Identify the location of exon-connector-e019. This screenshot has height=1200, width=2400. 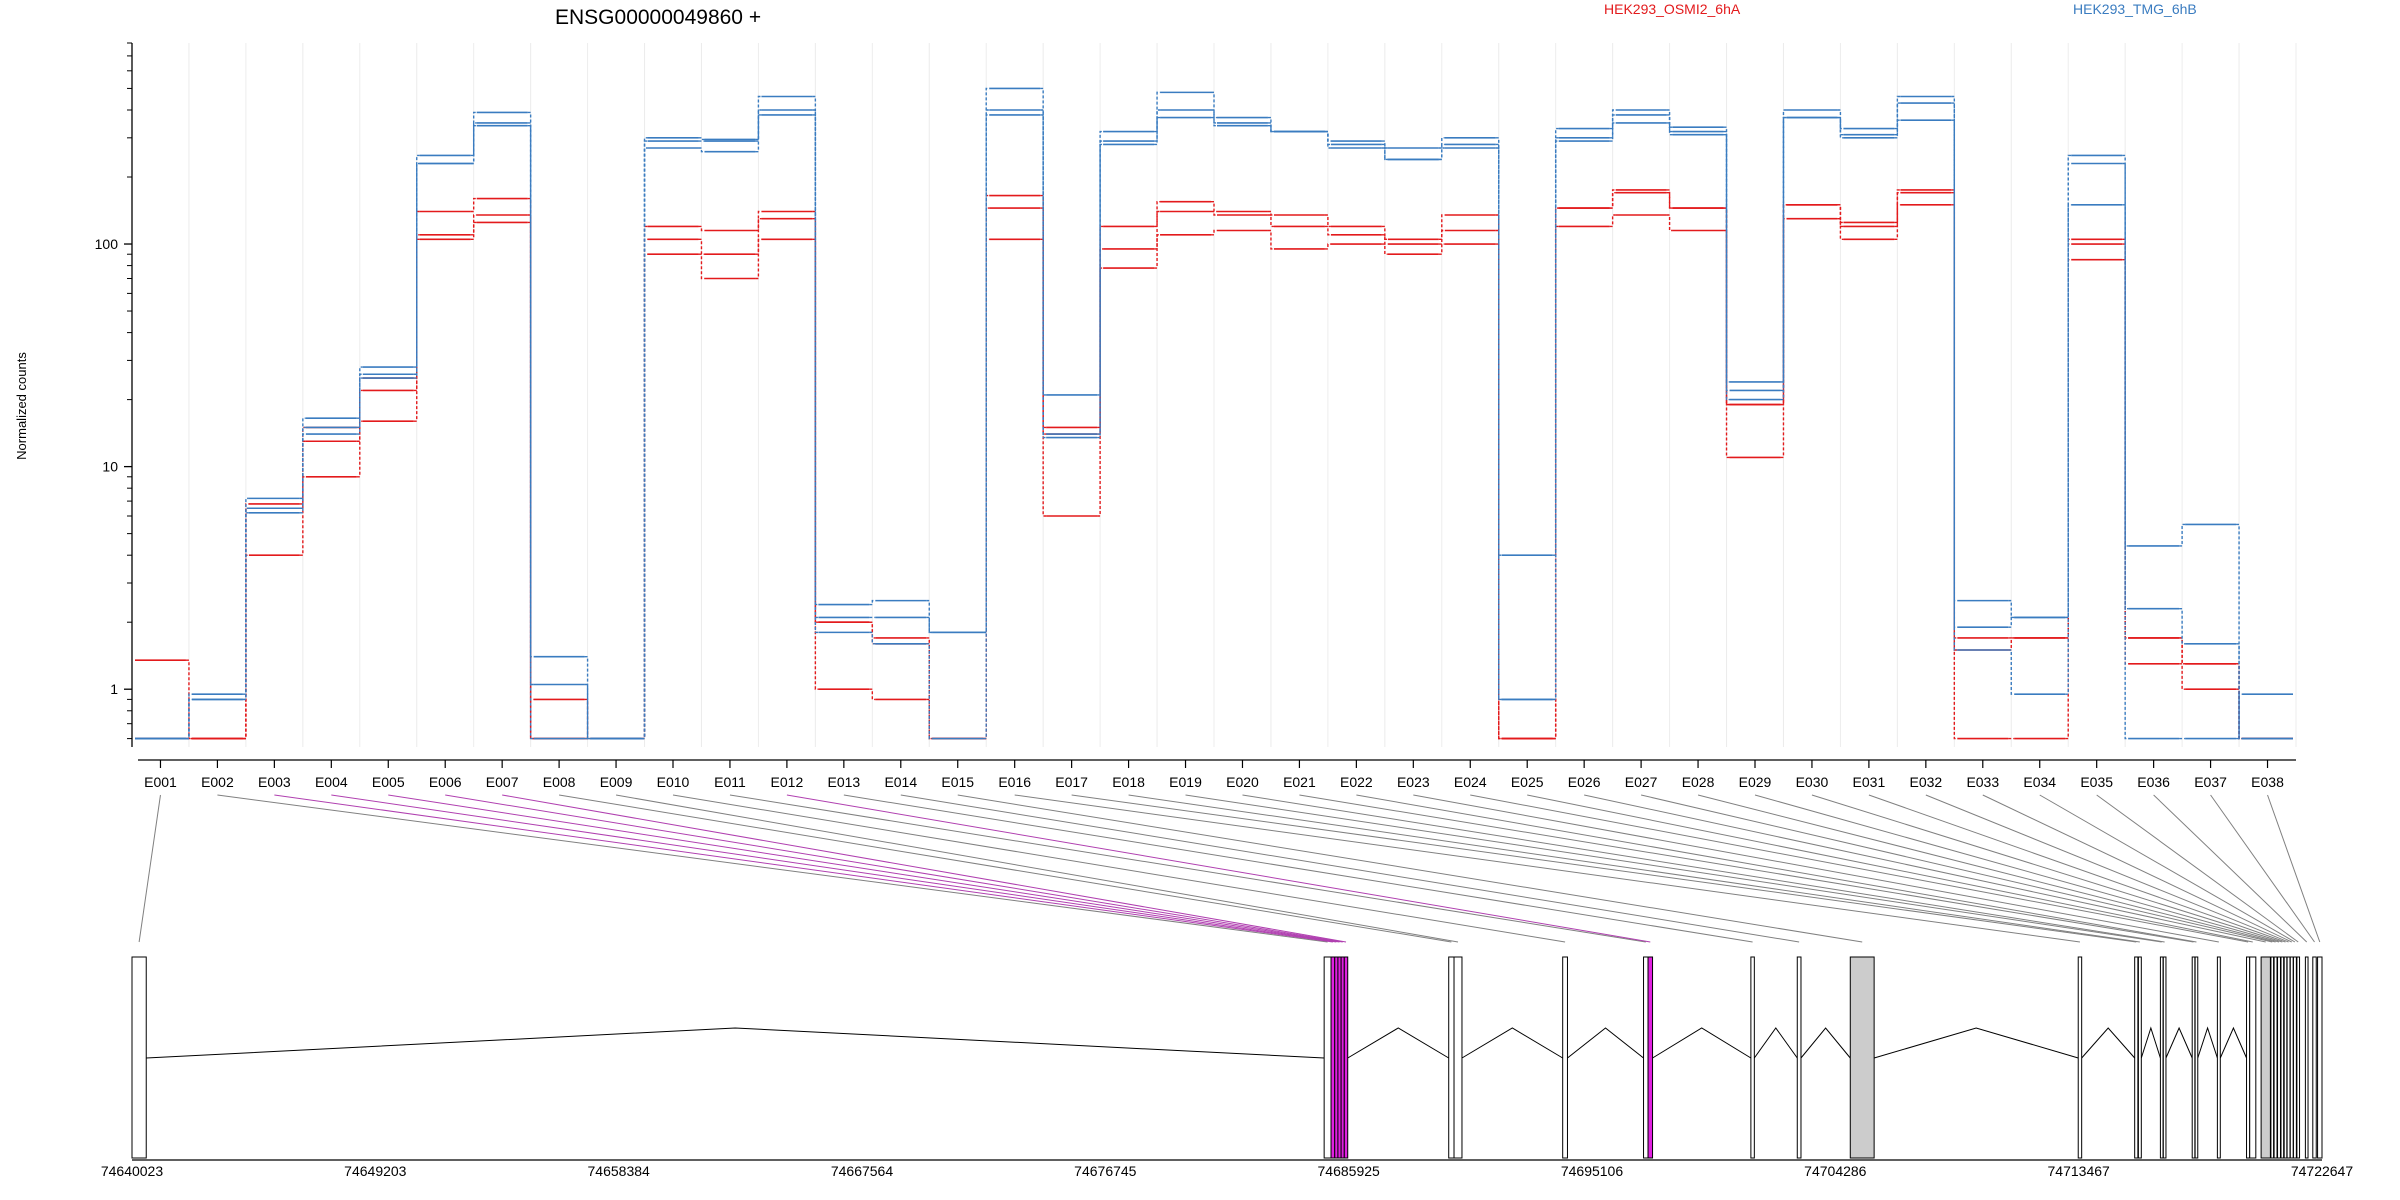
(1673, 868).